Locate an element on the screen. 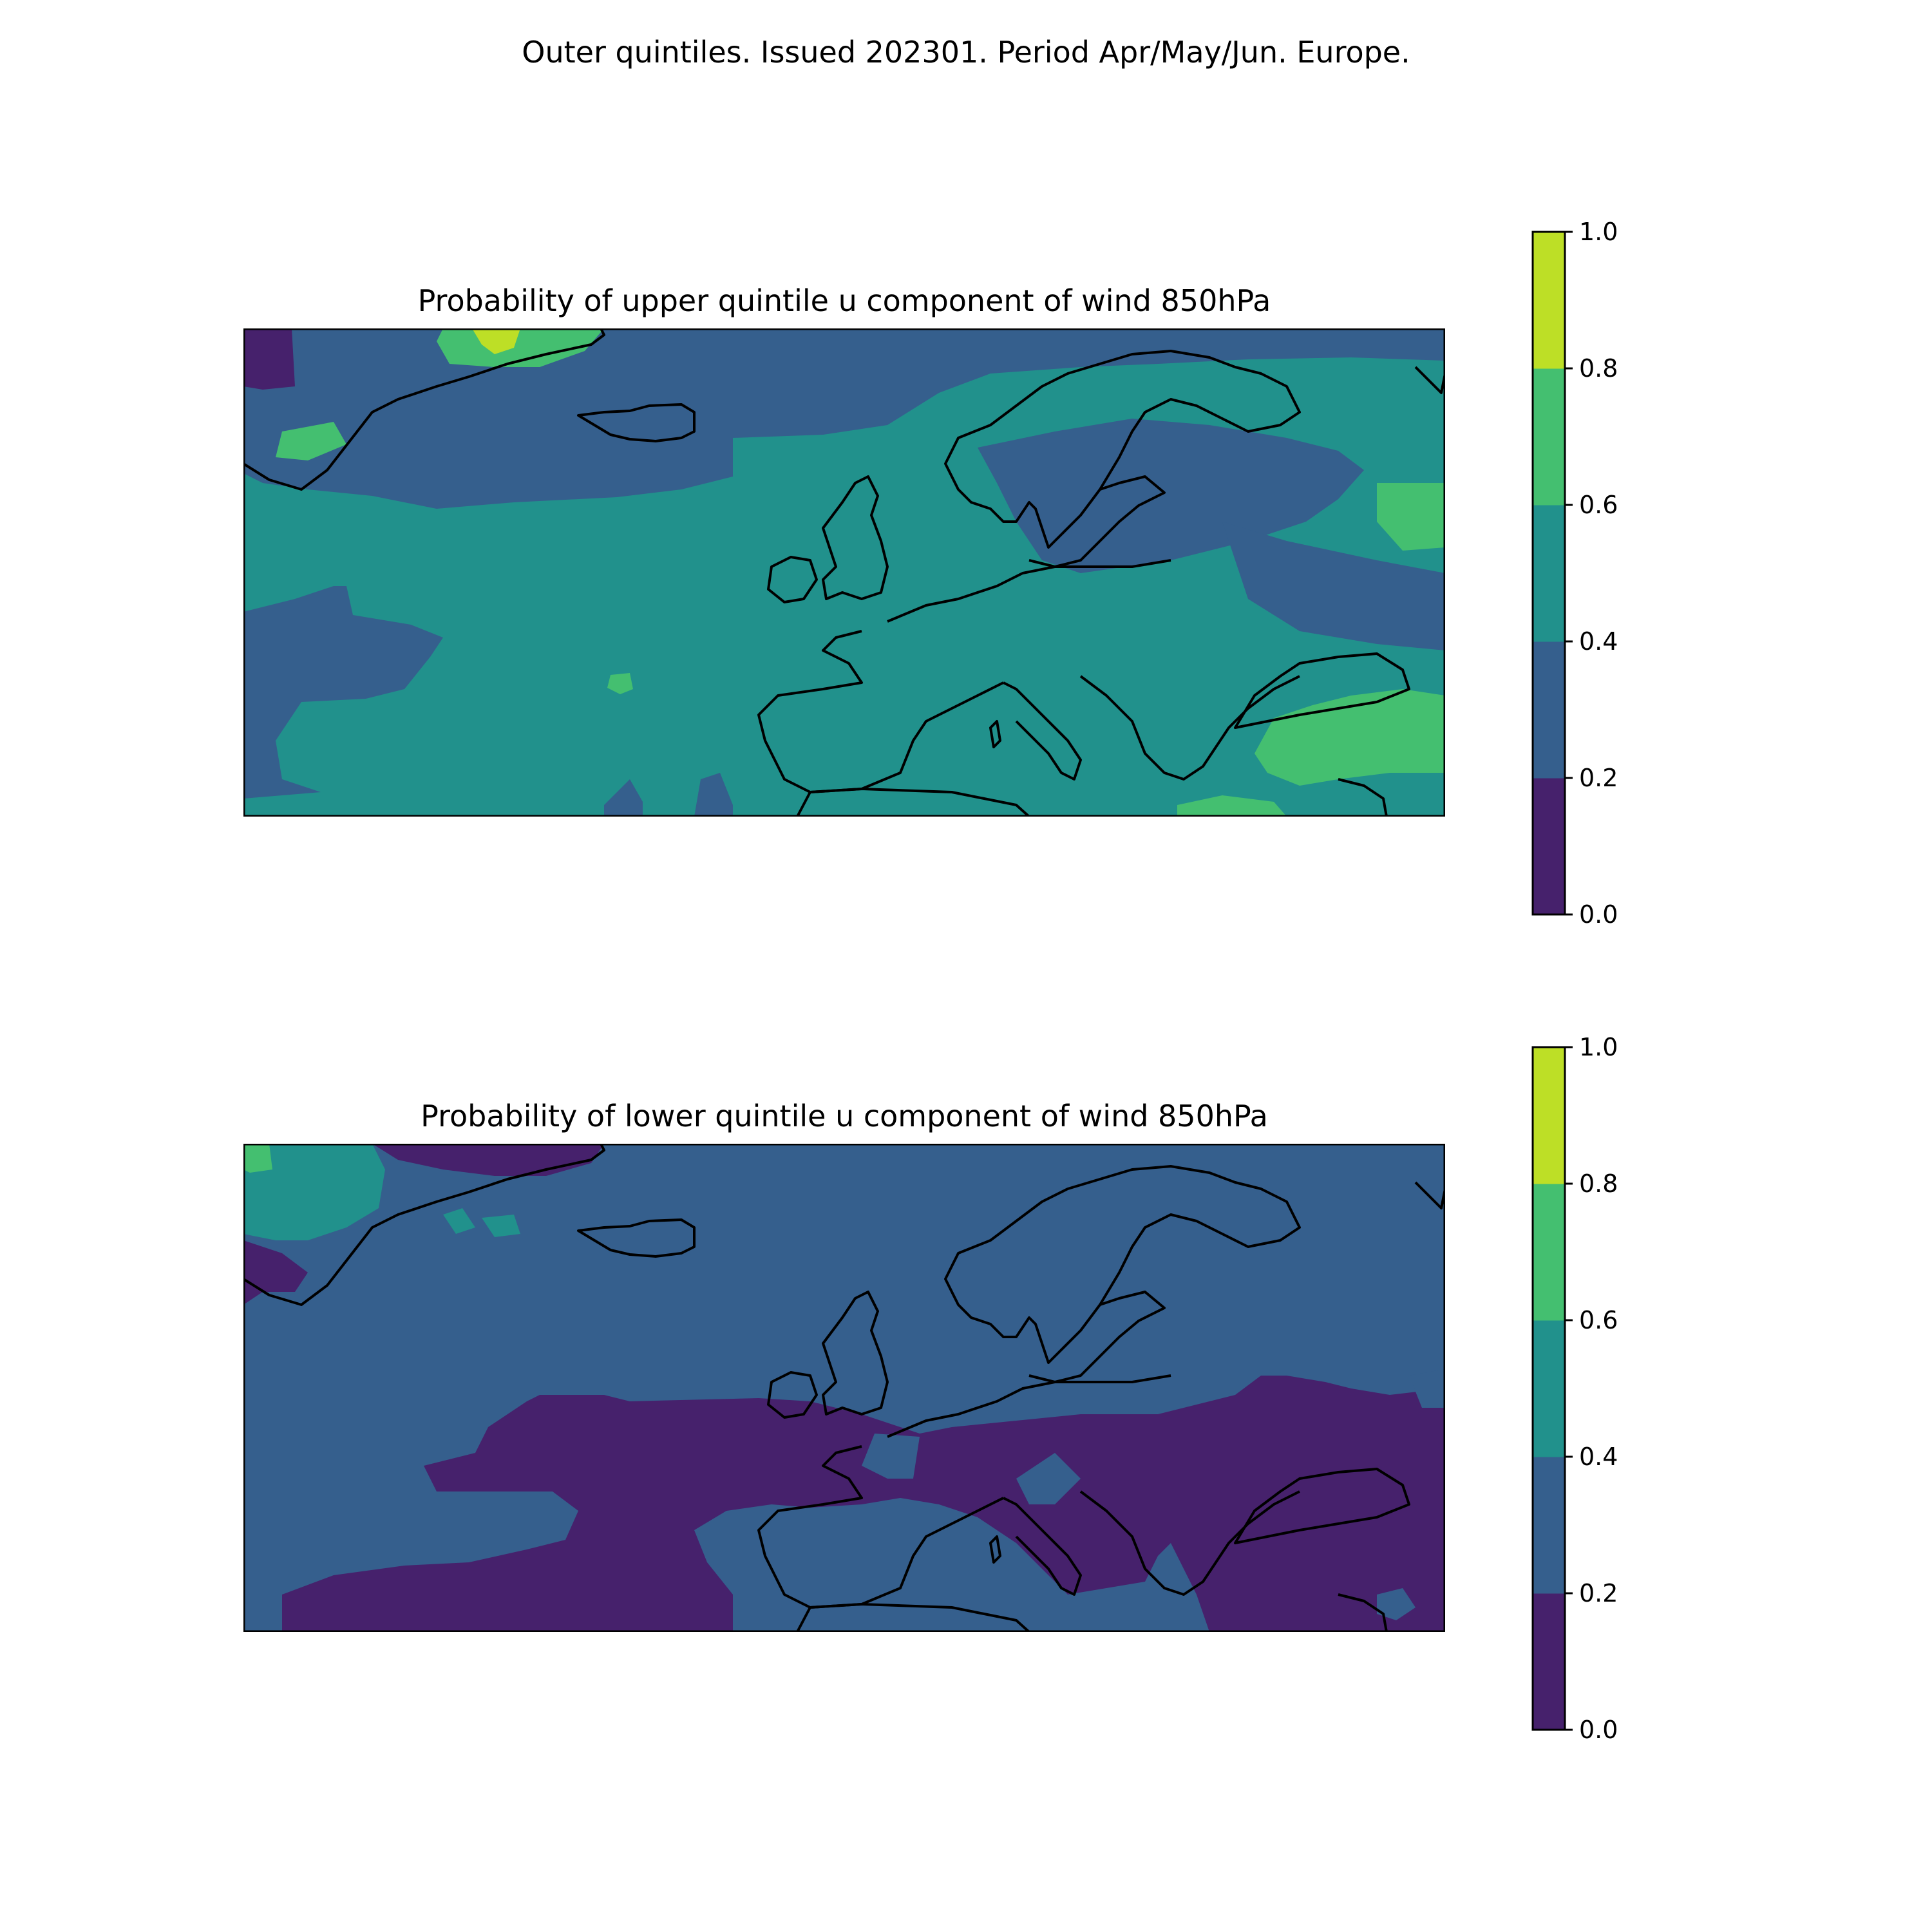 This screenshot has width=1932, height=1932. field-0.6-0.8-levant is located at coordinates (1232, 806).